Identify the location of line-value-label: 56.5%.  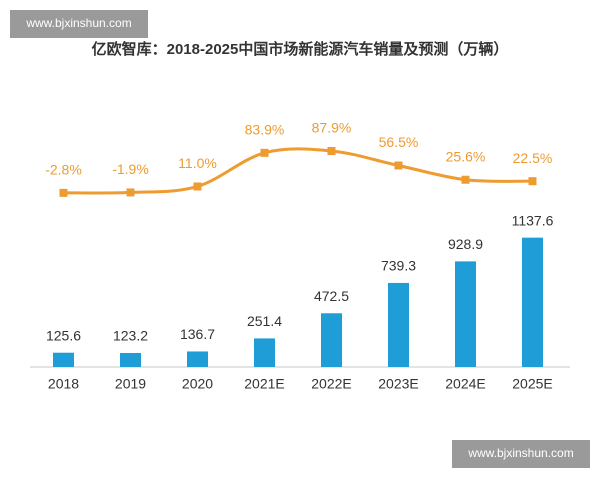
(399, 142).